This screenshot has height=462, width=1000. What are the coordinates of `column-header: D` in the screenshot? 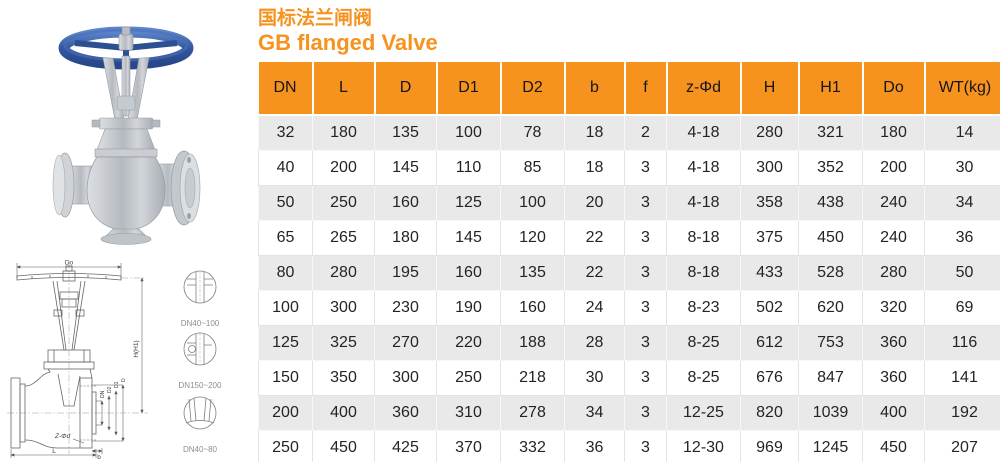 It's located at (406, 89).